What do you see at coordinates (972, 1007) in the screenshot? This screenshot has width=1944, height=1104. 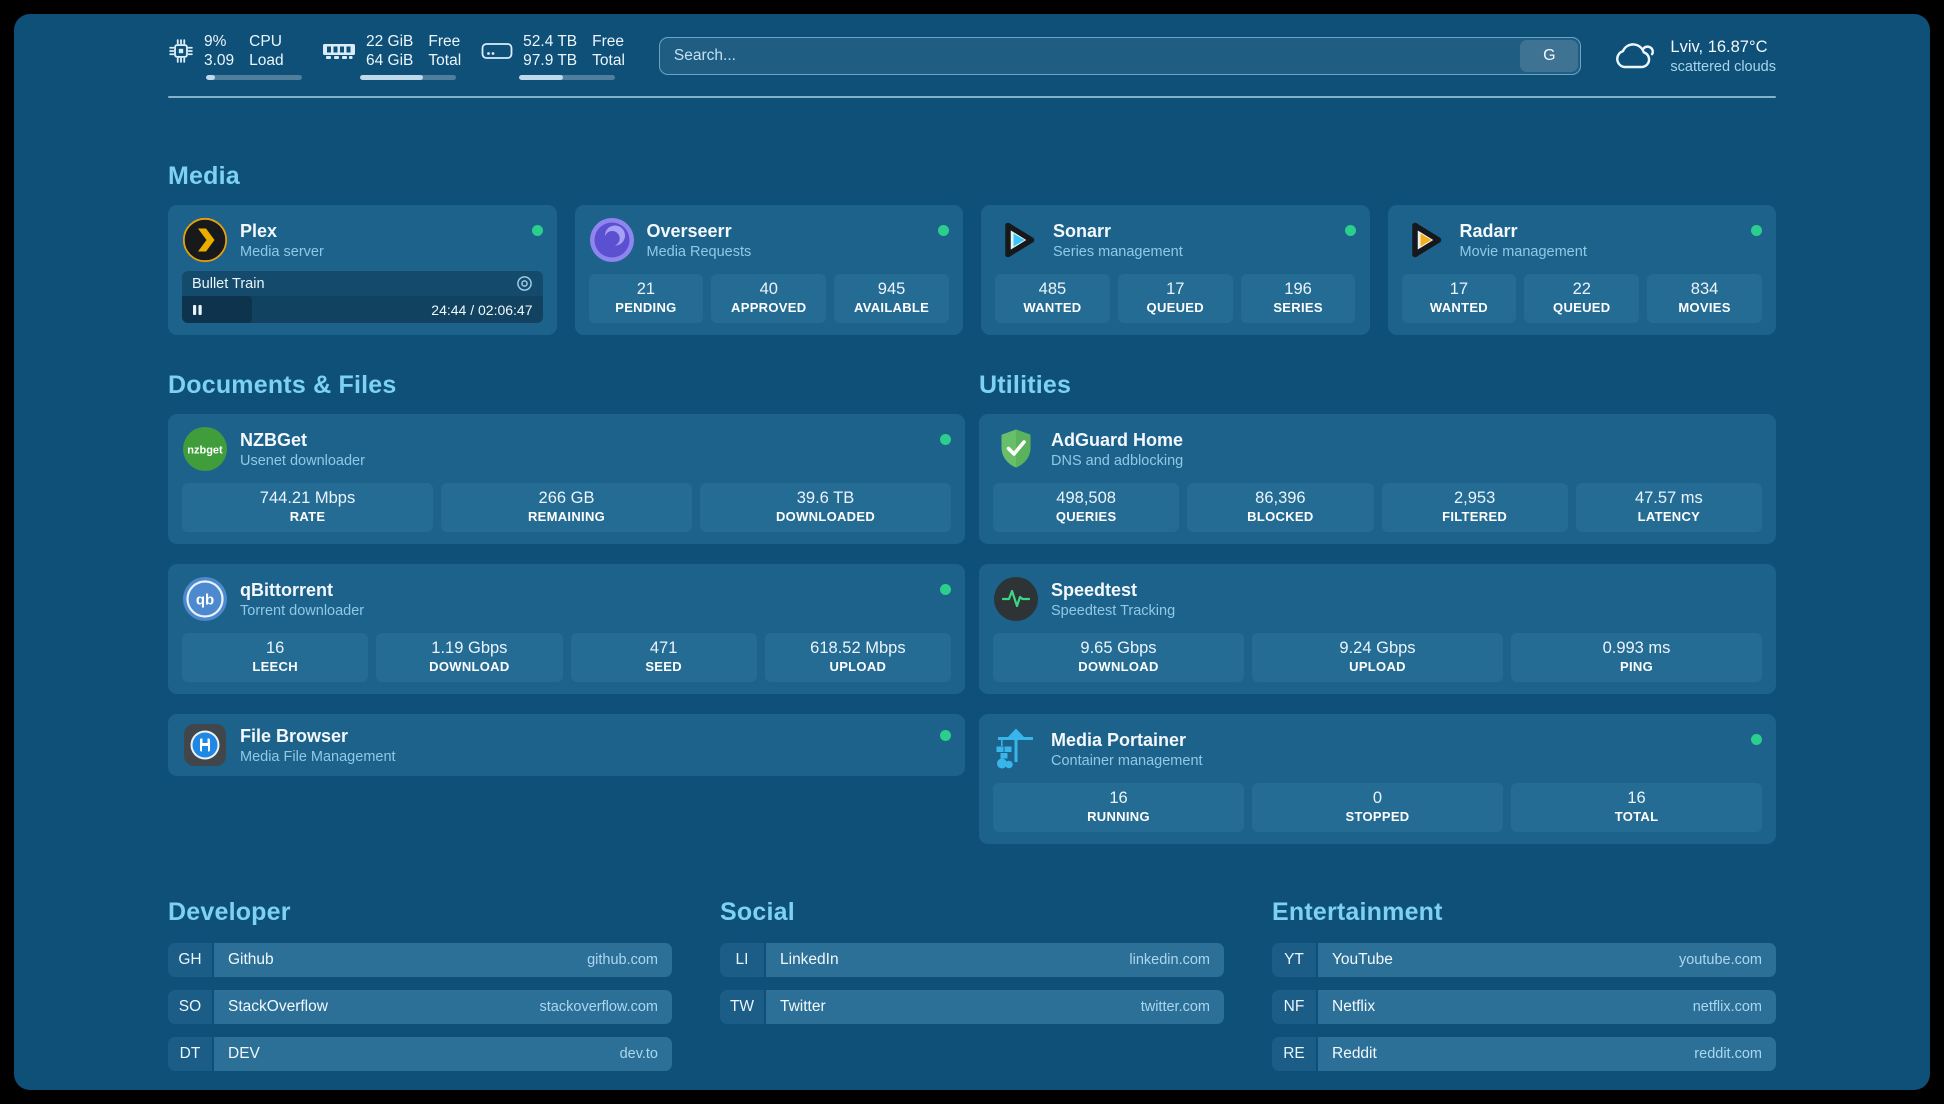 I see `bookmark-twitter: TW Twitter twitter.com` at bounding box center [972, 1007].